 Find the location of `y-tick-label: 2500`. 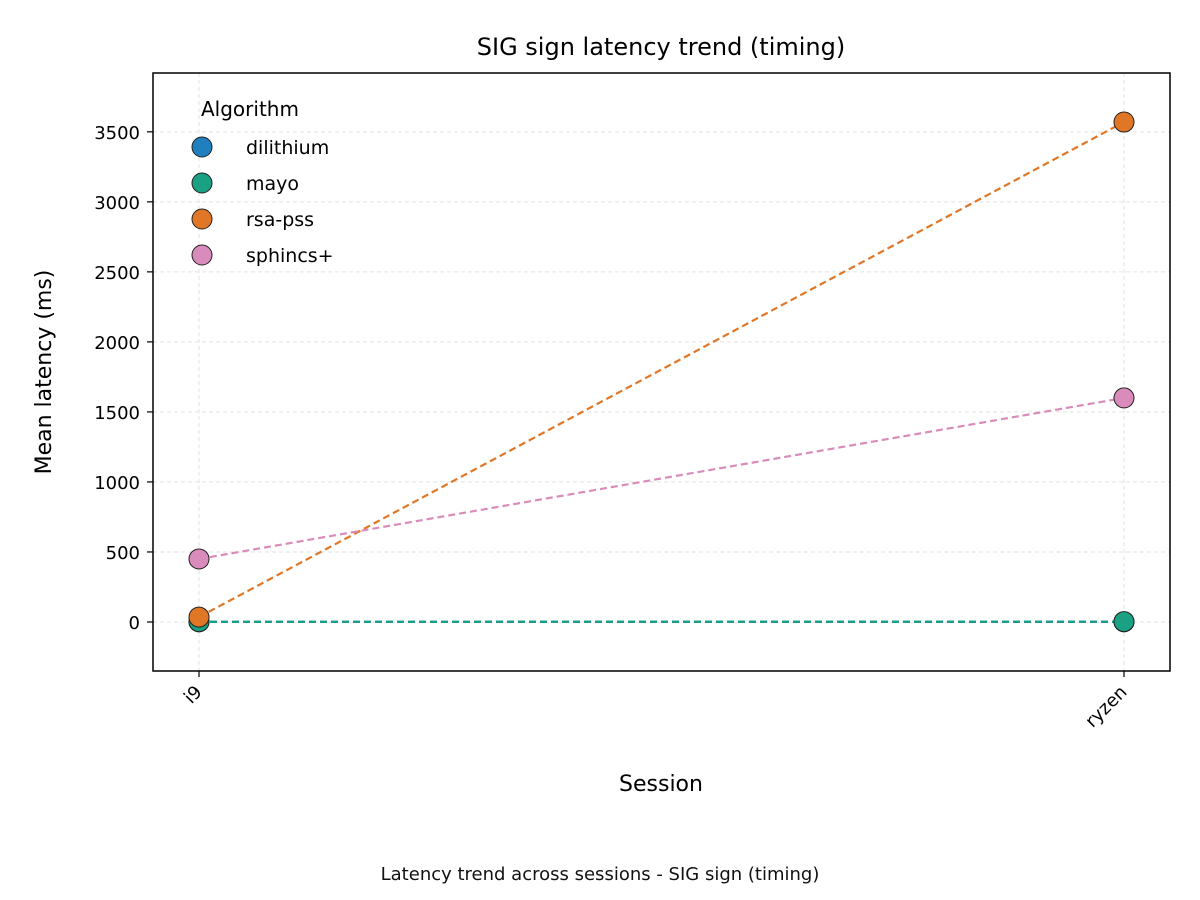

y-tick-label: 2500 is located at coordinates (117, 273).